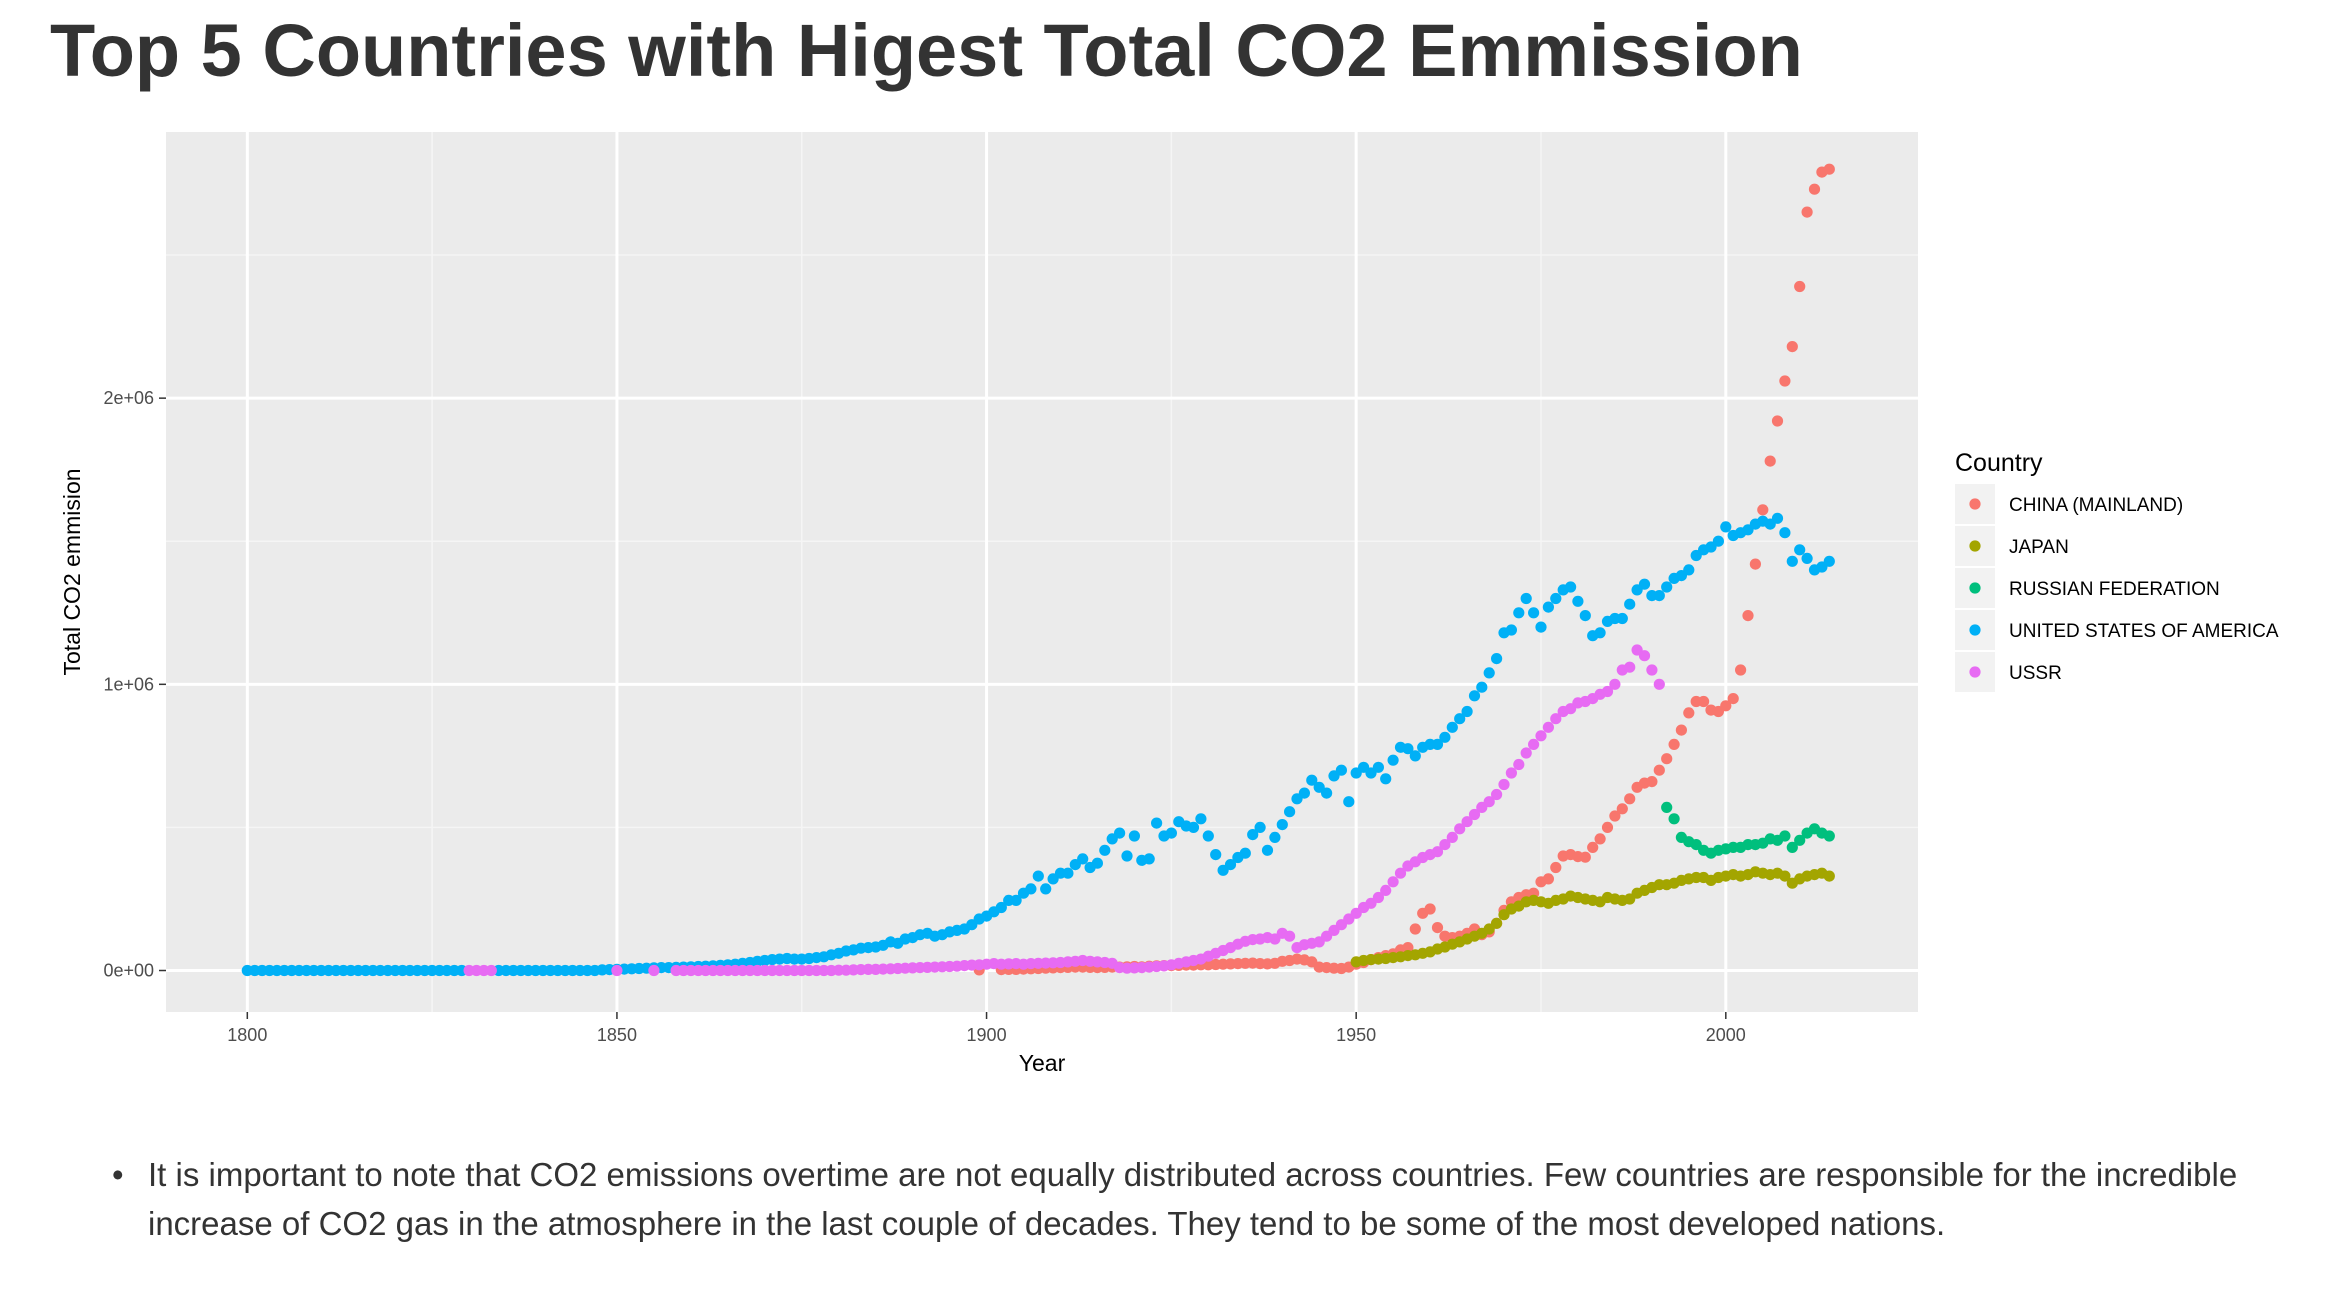 Image resolution: width=2352 pixels, height=1290 pixels. Describe the element at coordinates (128, 398) in the screenshot. I see `y-tick-label: 2e+06` at that location.